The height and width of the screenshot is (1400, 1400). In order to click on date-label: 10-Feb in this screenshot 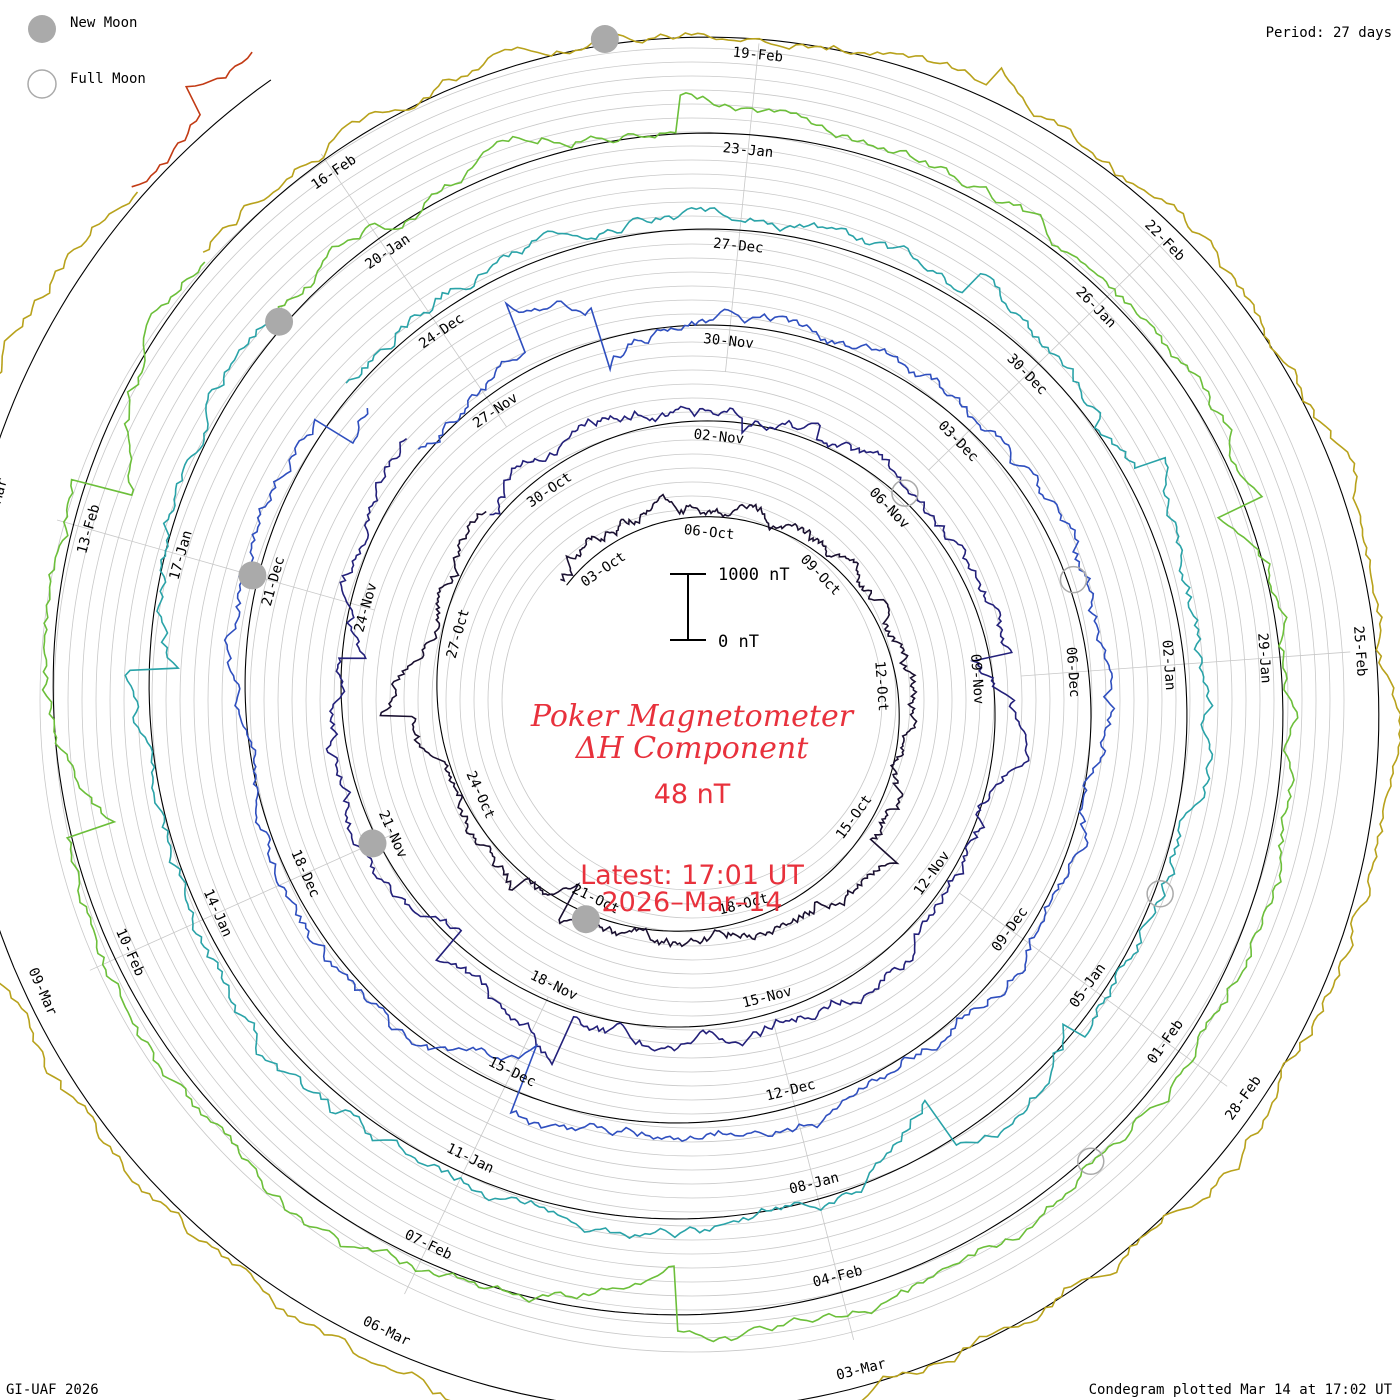, I will do `click(129, 952)`.